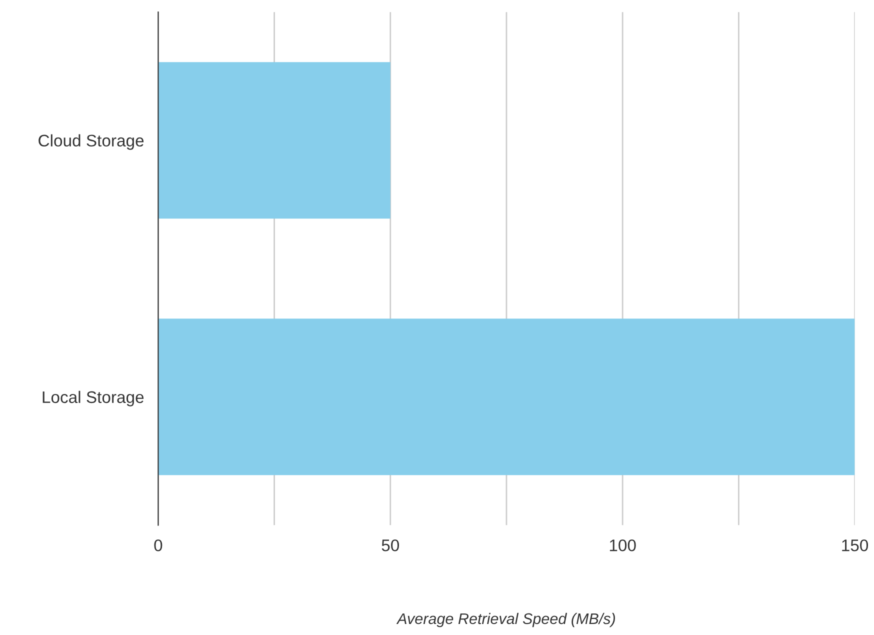  I want to click on x-axis-title: Average Retrieval Speed (MB/s), so click(505, 620).